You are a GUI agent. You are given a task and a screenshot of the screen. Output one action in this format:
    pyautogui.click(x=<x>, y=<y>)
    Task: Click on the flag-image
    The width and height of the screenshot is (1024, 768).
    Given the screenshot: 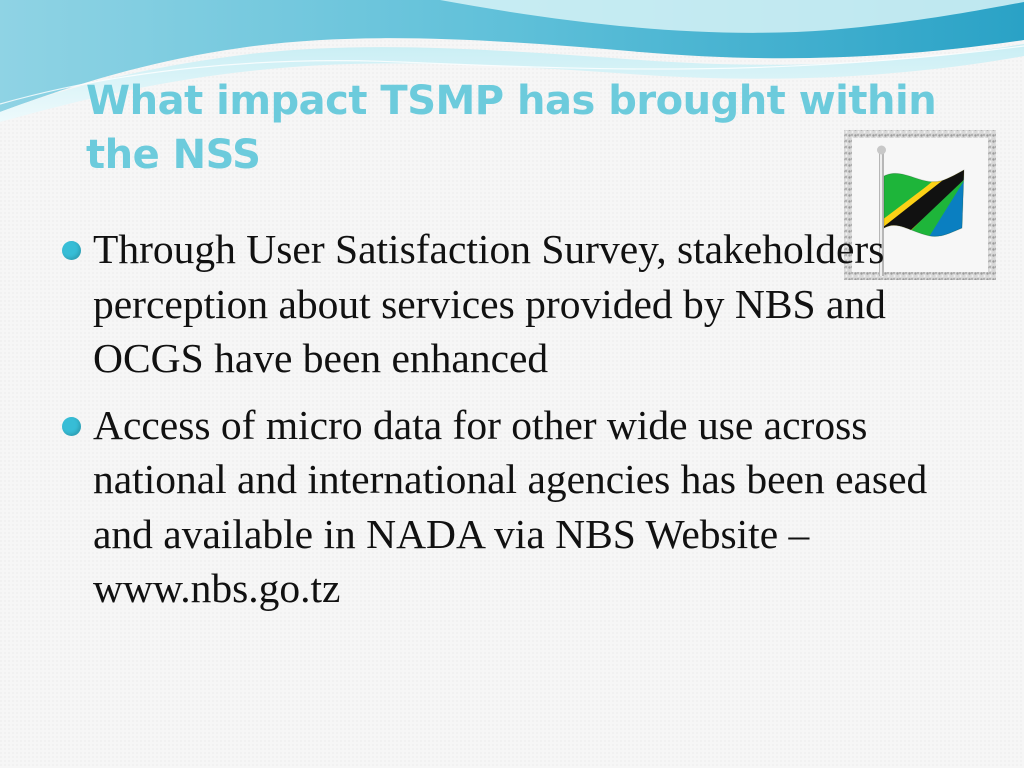 What is the action you would take?
    pyautogui.click(x=920, y=205)
    